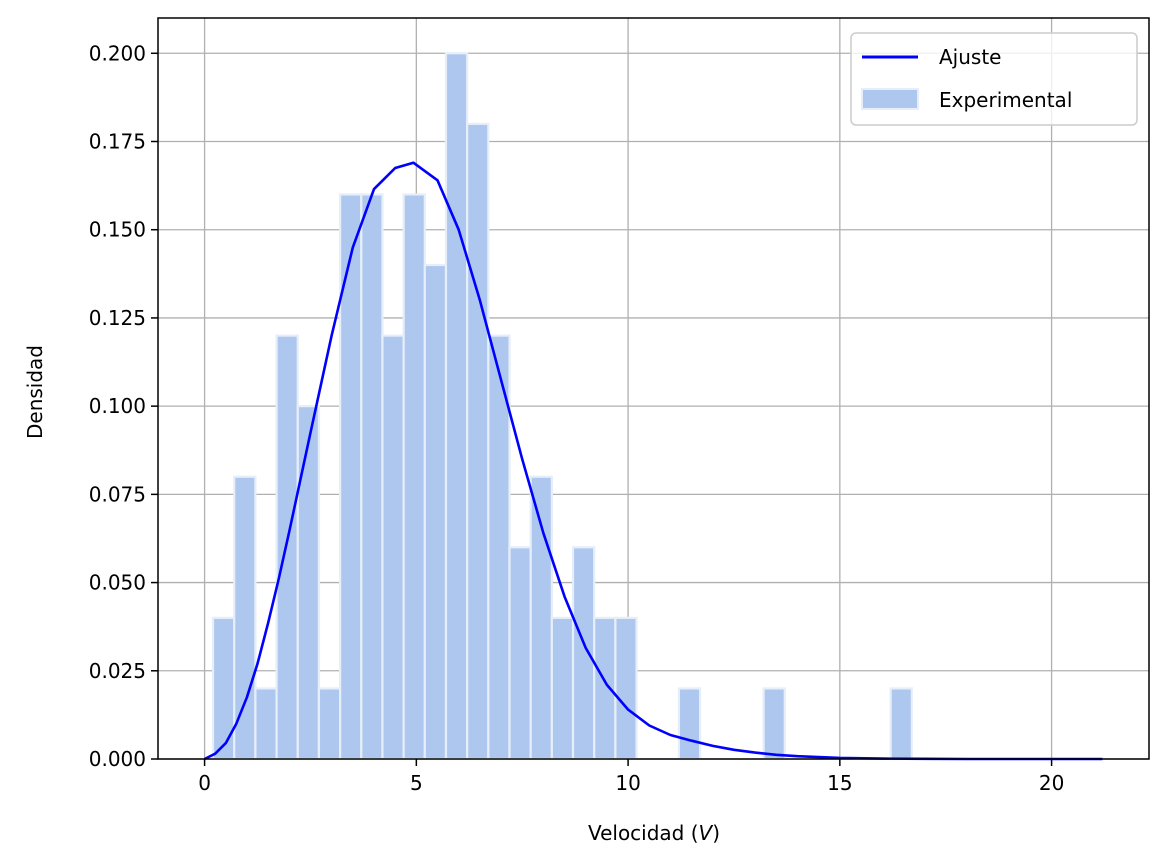 The image size is (1170, 866). Describe the element at coordinates (117, 671) in the screenshot. I see `y-tick-label: 0.025` at that location.